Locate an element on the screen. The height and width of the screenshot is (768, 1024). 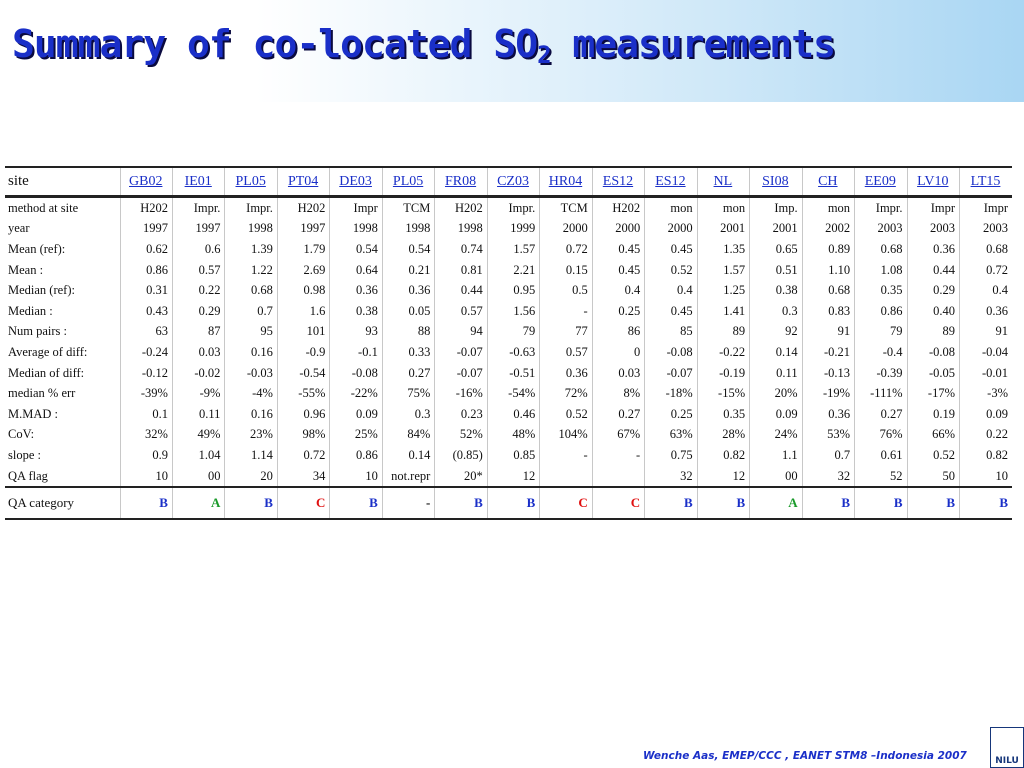
cell: 67% is located at coordinates (618, 435).